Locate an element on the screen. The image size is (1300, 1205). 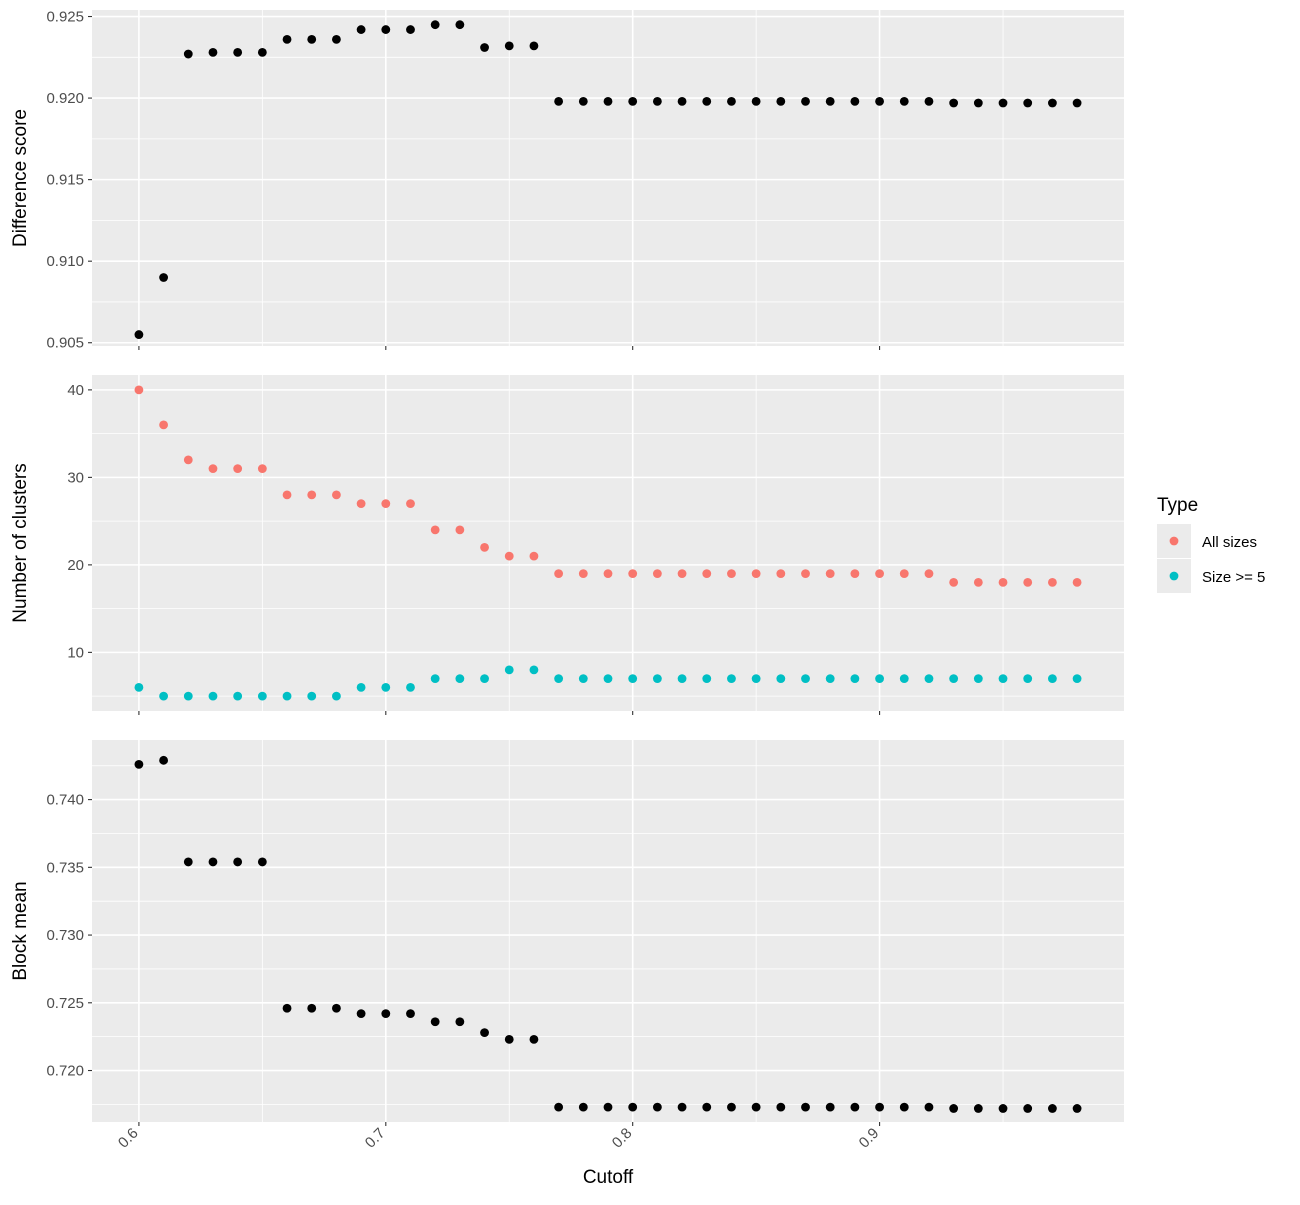
y-tick-label: 0.905 is located at coordinates (65, 343).